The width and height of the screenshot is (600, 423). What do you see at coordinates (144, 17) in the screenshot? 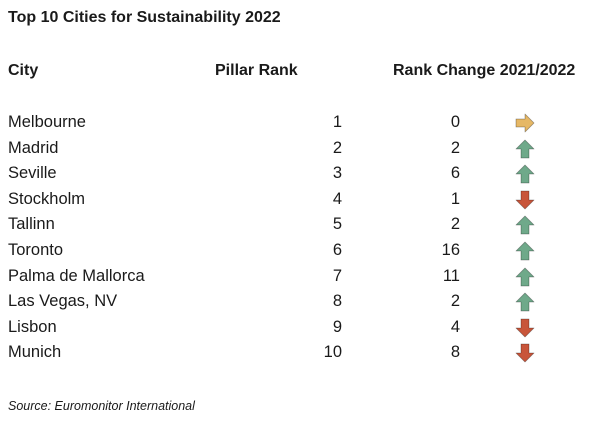
I see `page-title: Top 10 Cities for Sustainability 2022` at bounding box center [144, 17].